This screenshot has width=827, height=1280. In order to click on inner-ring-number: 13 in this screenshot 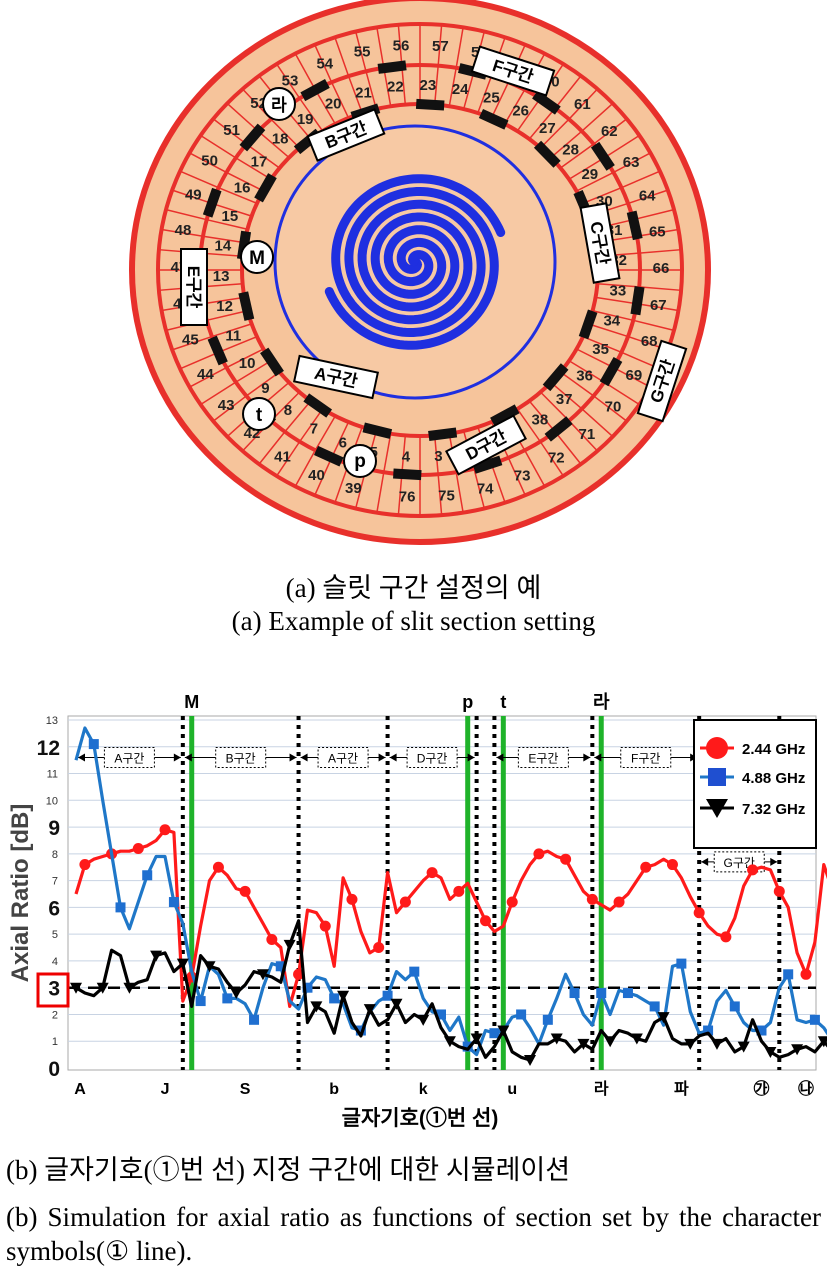, I will do `click(221, 276)`.